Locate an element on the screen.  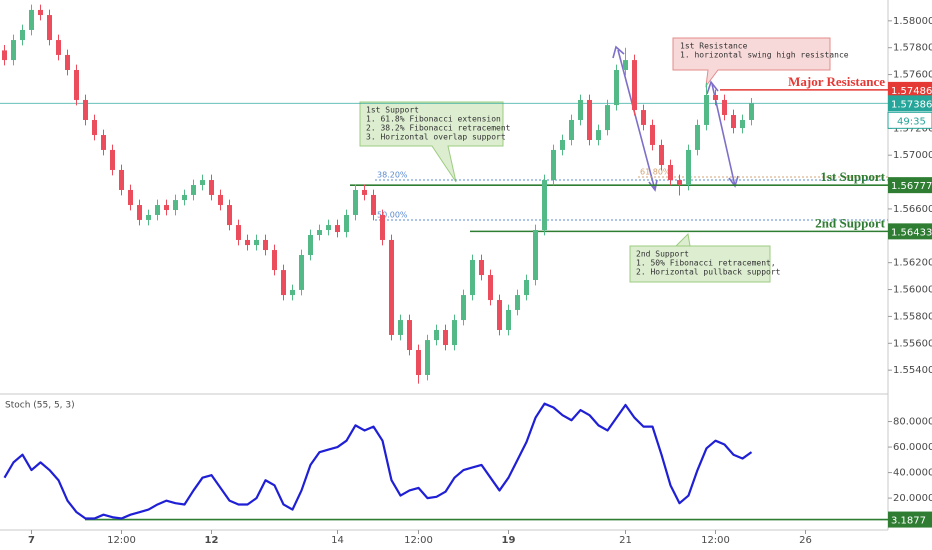
timer: 49:35 is located at coordinates (911, 121).